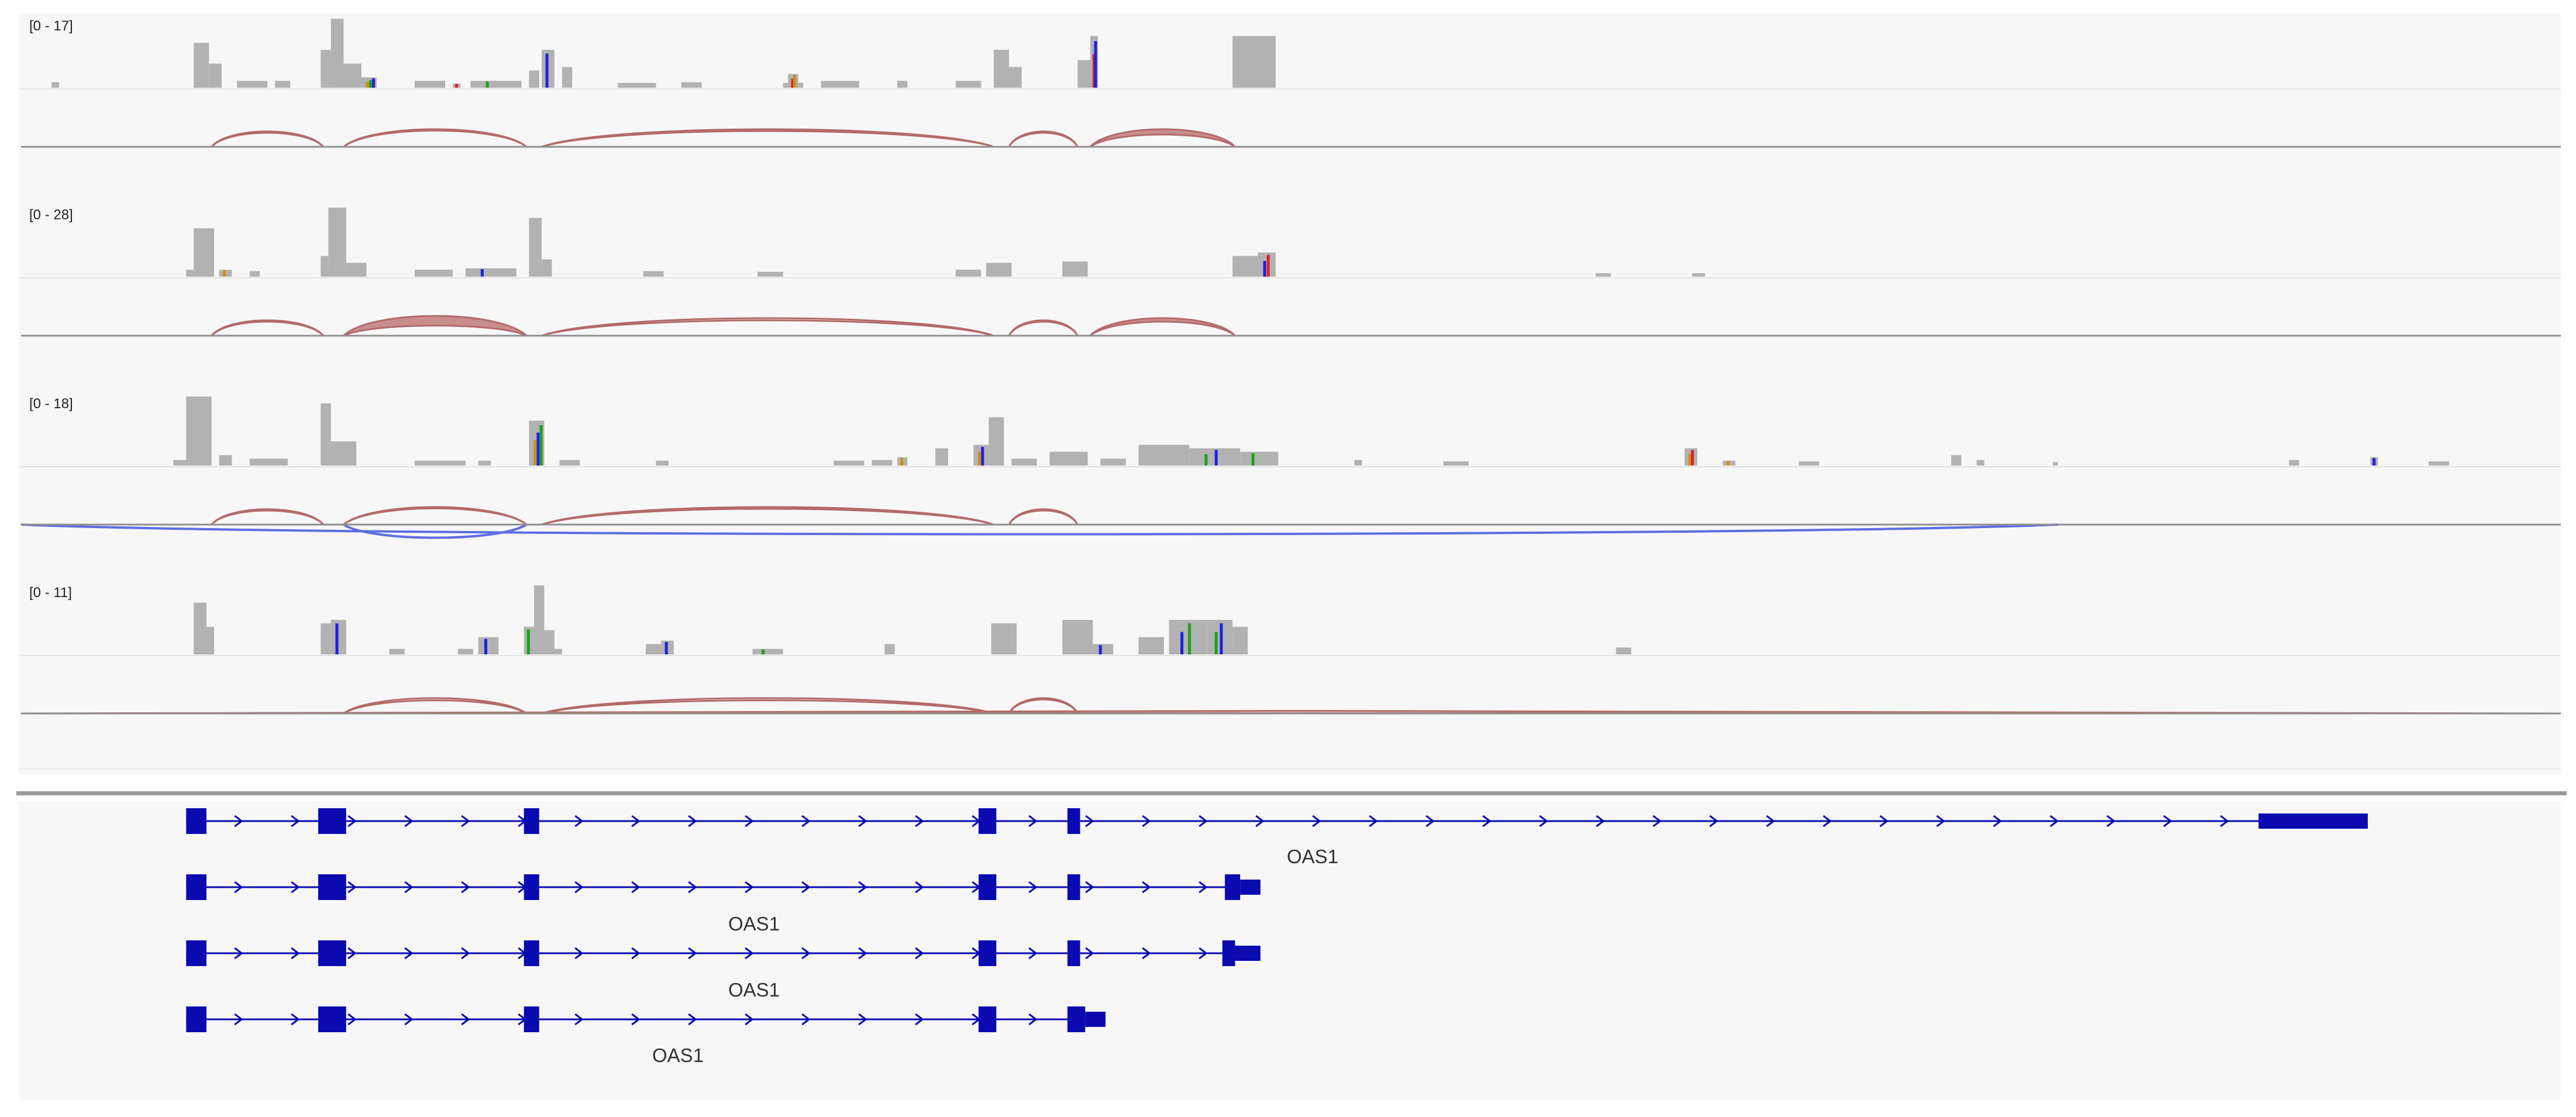  Describe the element at coordinates (1290, 467) in the screenshot. I see `alignment-track-3: [0 - 18]` at that location.